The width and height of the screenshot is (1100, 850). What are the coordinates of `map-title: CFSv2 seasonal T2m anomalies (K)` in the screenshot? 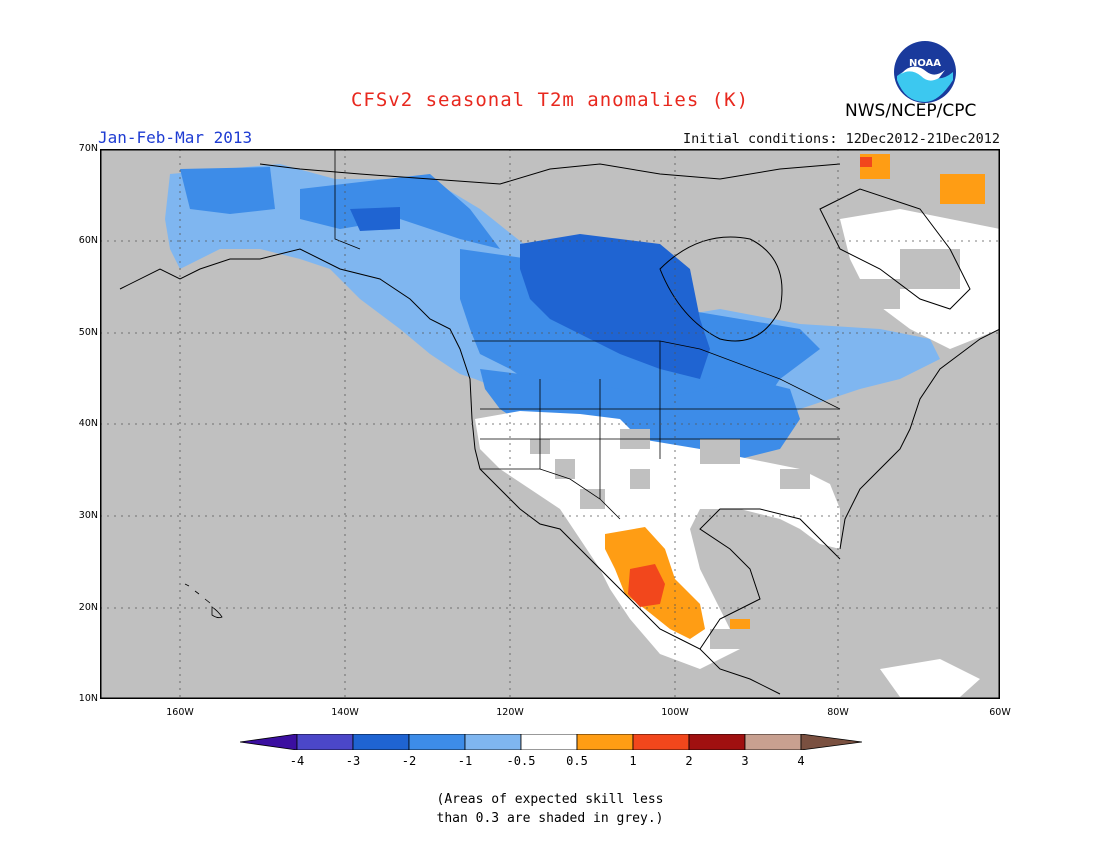 It's located at (550, 100).